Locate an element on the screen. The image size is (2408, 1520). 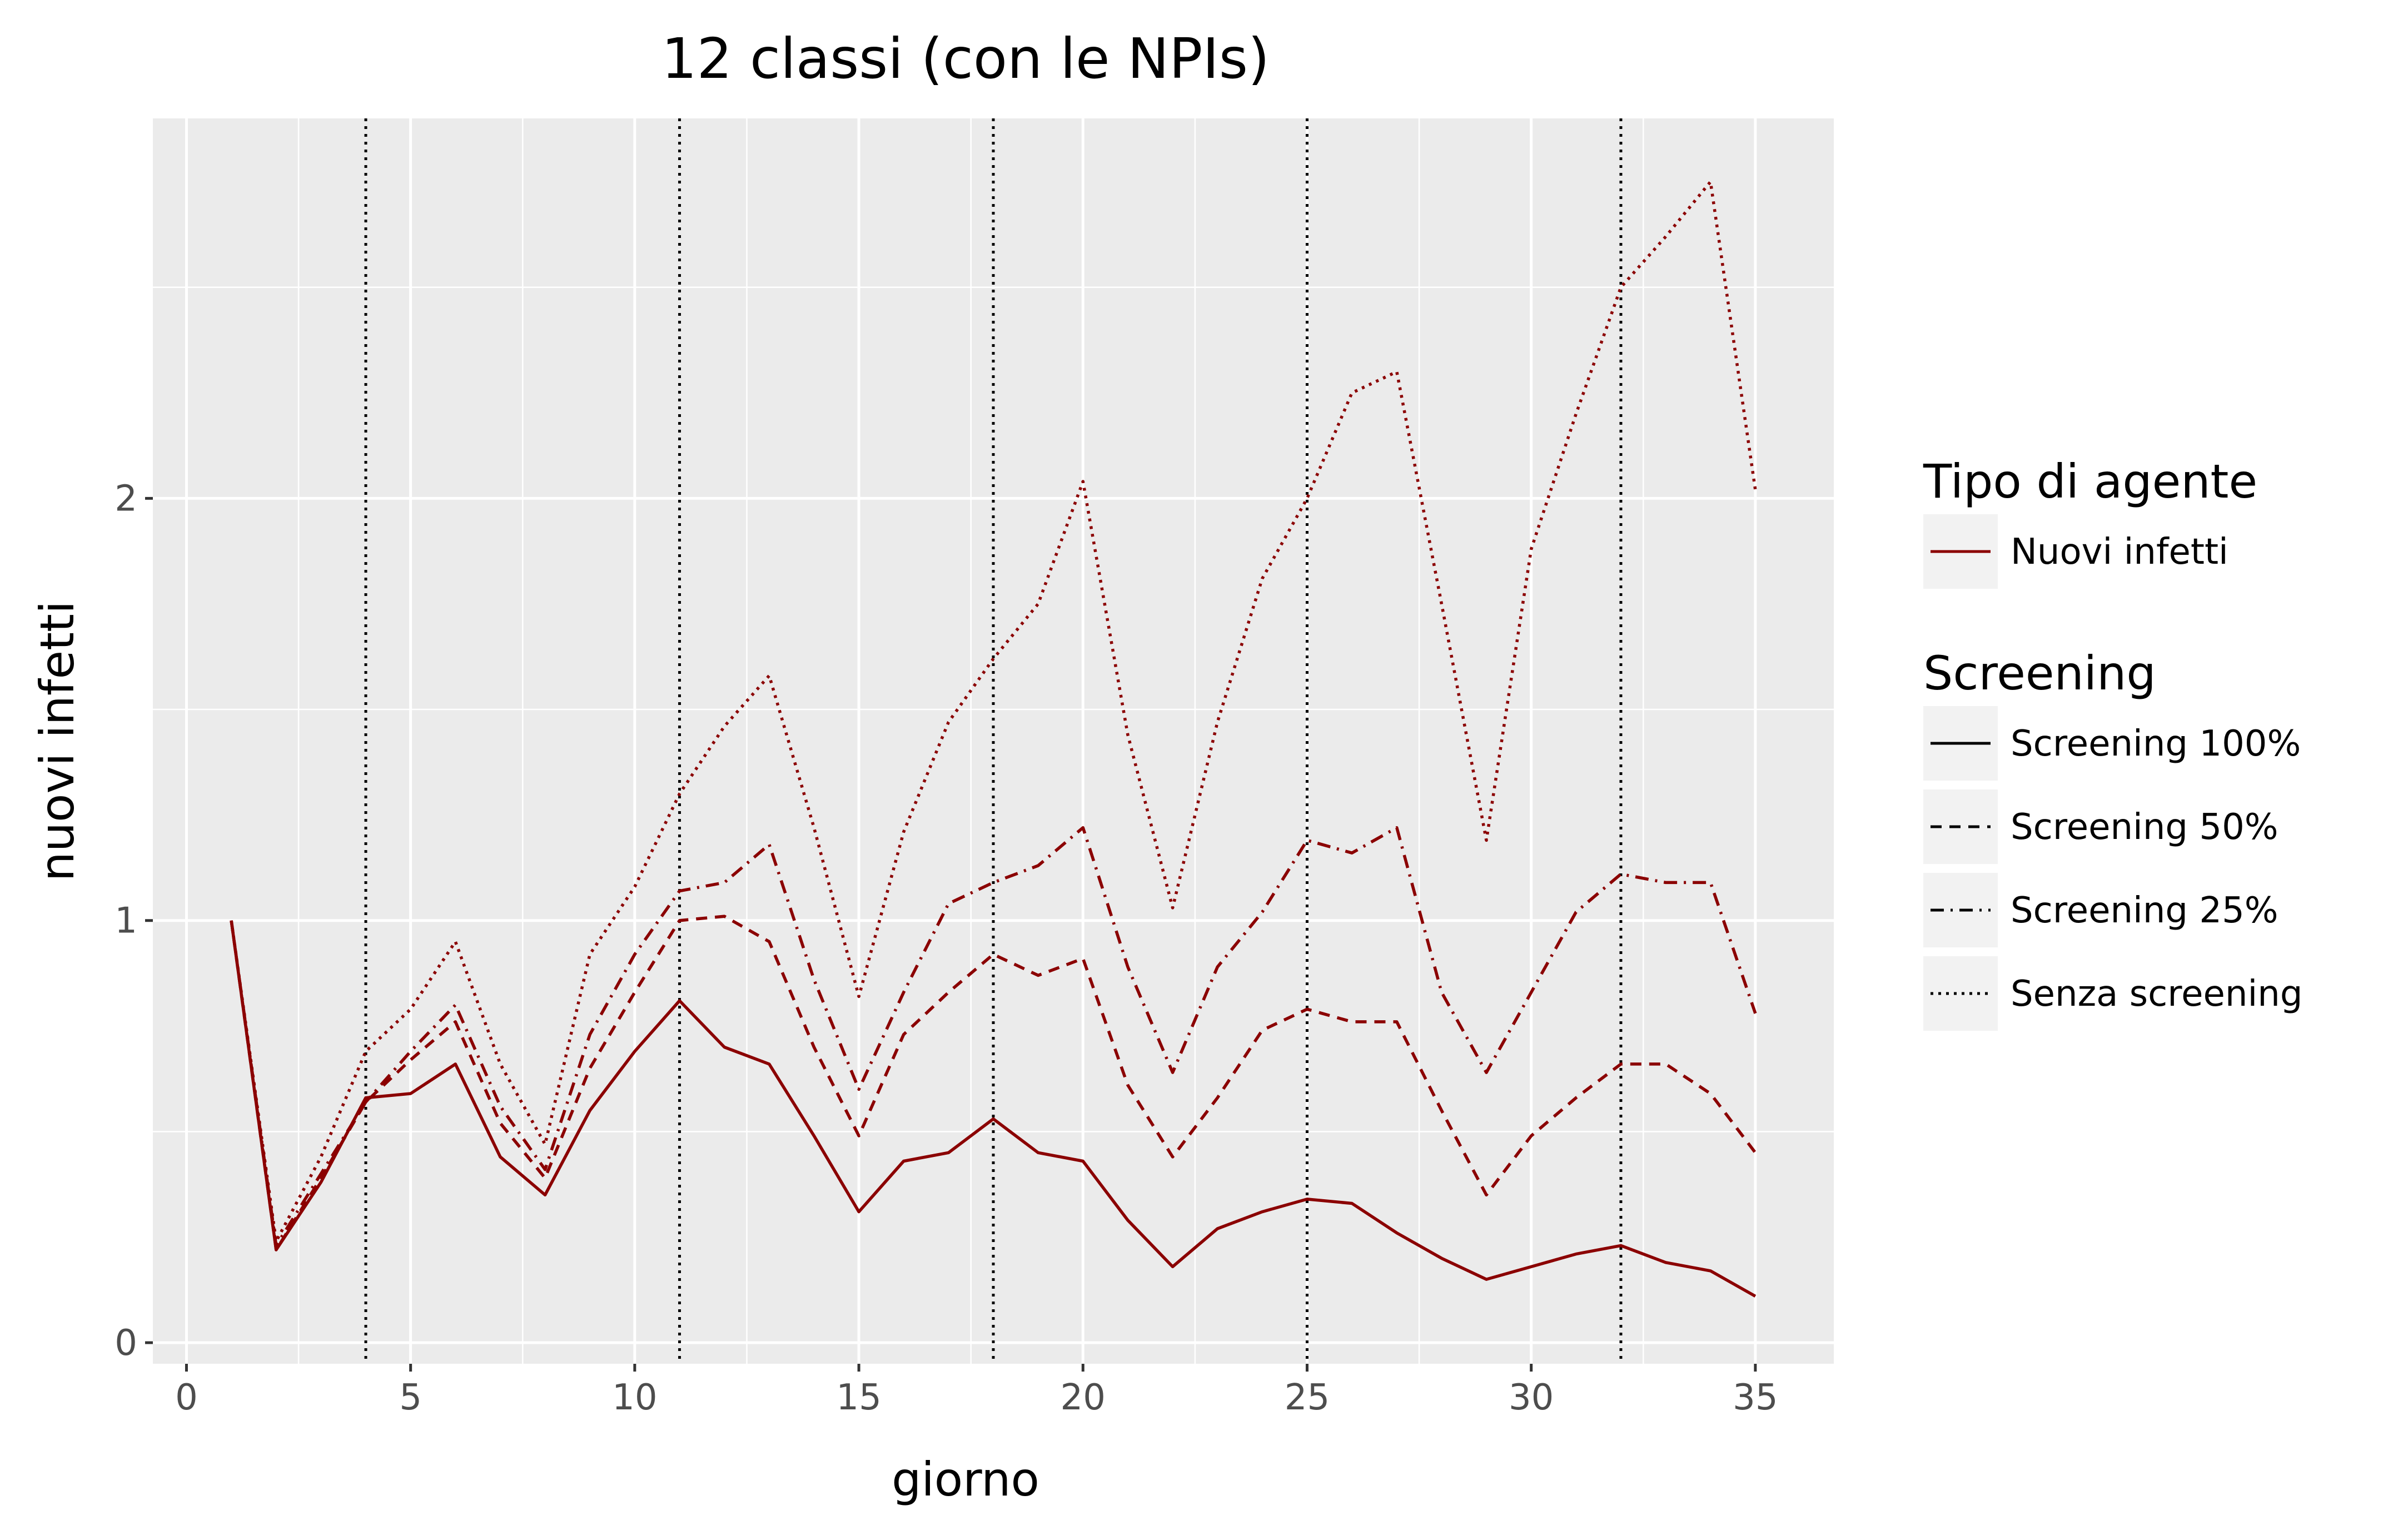
legend-label-screening: Screening 100% is located at coordinates (2156, 743).